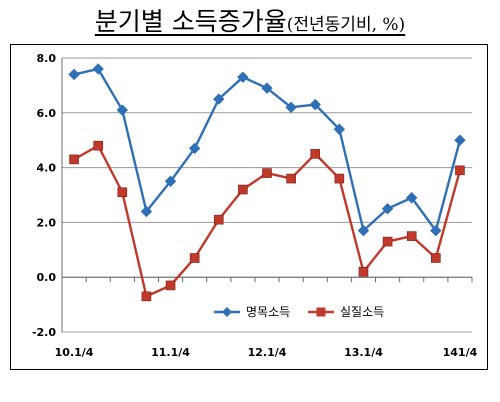 This screenshot has height=402, width=500. What do you see at coordinates (363, 352) in the screenshot?
I see `x-tick-label: 13.1/4` at bounding box center [363, 352].